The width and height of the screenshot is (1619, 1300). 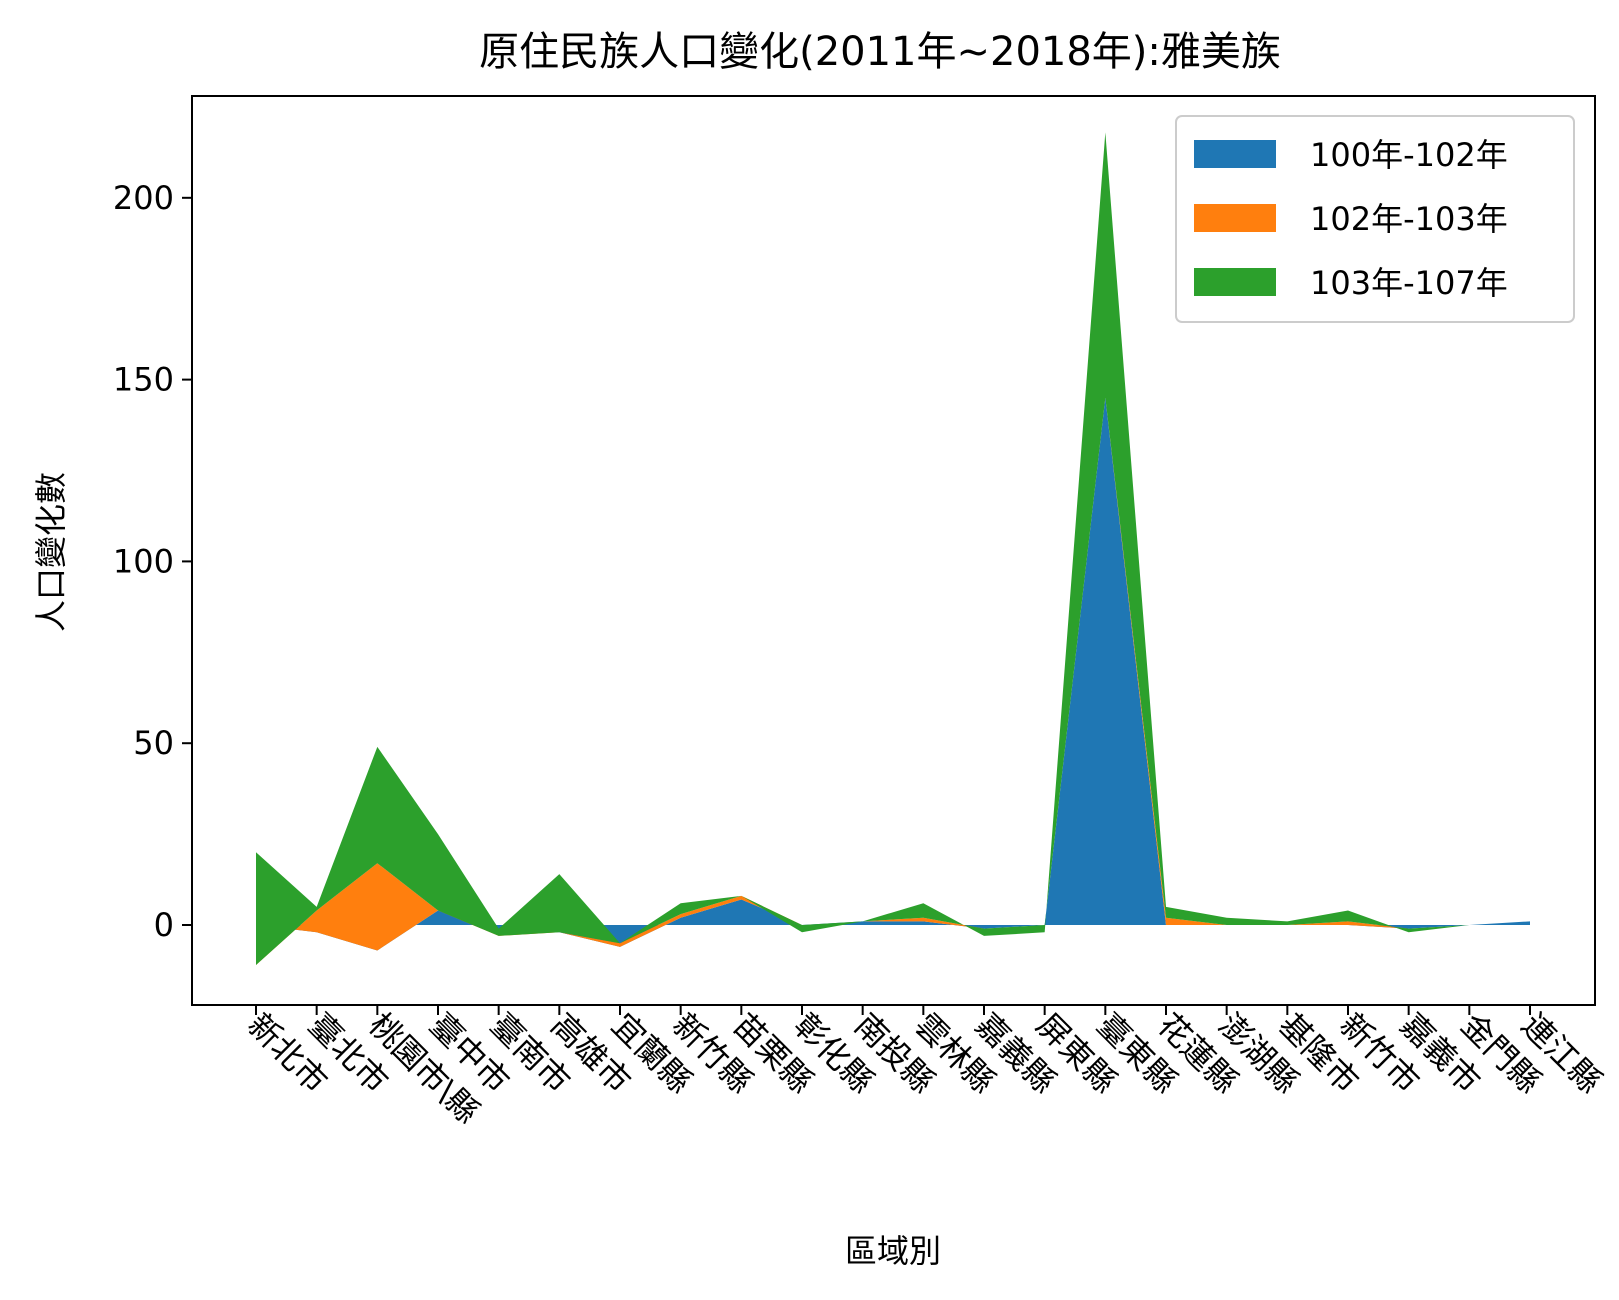 I want to click on x-axis-label: 區域別, so click(x=893, y=1251).